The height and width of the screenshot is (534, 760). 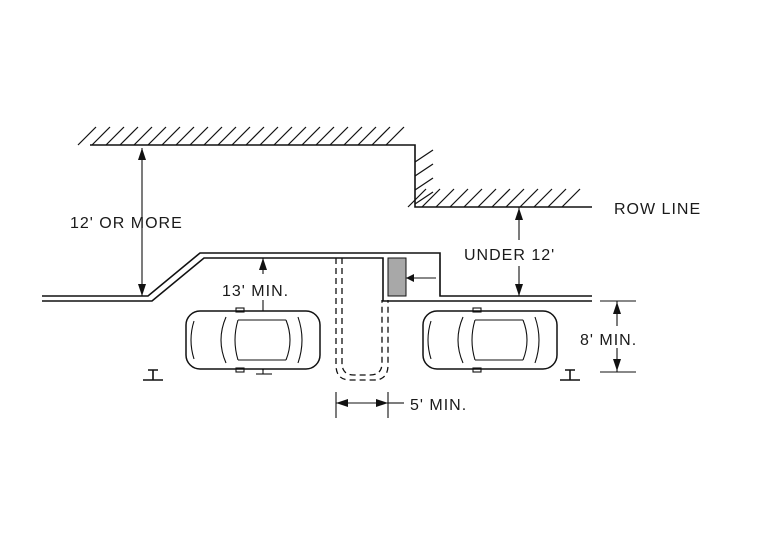 I want to click on label-row-line: ROW LINE, so click(x=657, y=209).